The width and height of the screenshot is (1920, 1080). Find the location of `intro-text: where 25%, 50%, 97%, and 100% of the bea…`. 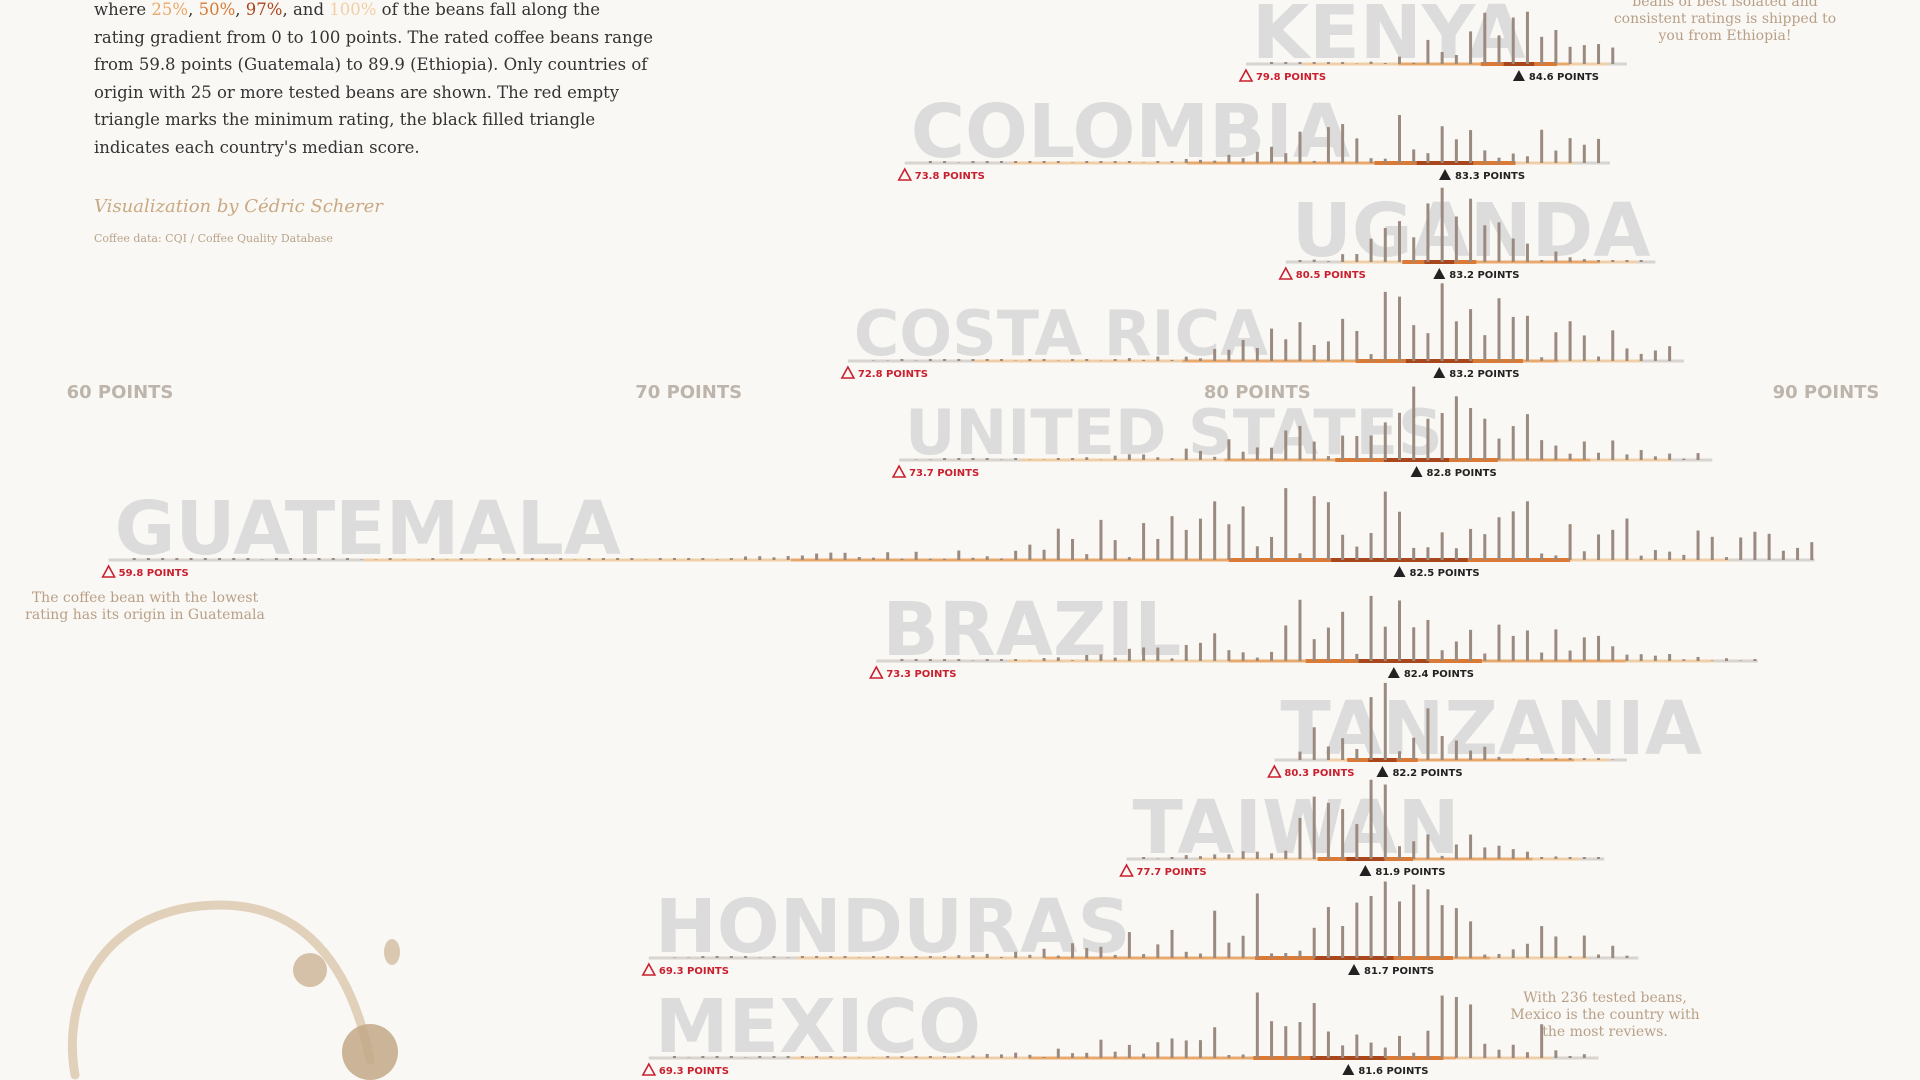

intro-text: where 25%, 50%, 97%, and 100% of the bea… is located at coordinates (373, 78).